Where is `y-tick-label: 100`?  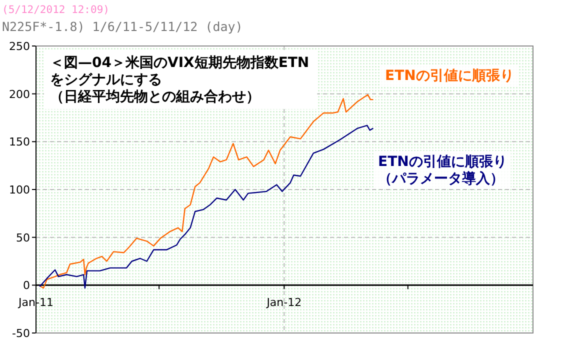 y-tick-label: 100 is located at coordinates (19, 190).